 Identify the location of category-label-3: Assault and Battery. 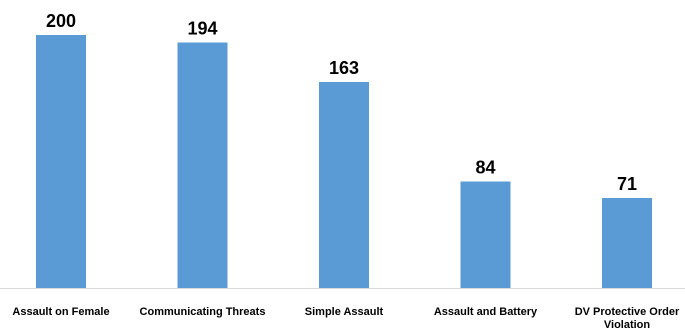
(486, 312).